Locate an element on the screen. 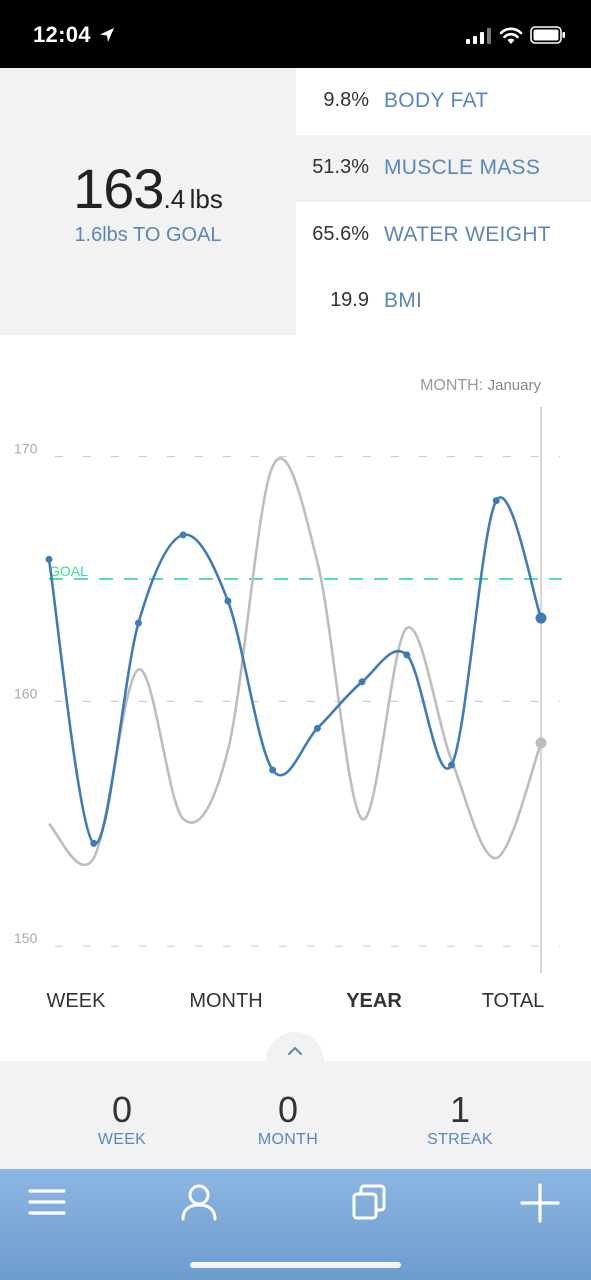 This screenshot has height=1280, width=591. metric-value: 9.8% is located at coordinates (346, 100).